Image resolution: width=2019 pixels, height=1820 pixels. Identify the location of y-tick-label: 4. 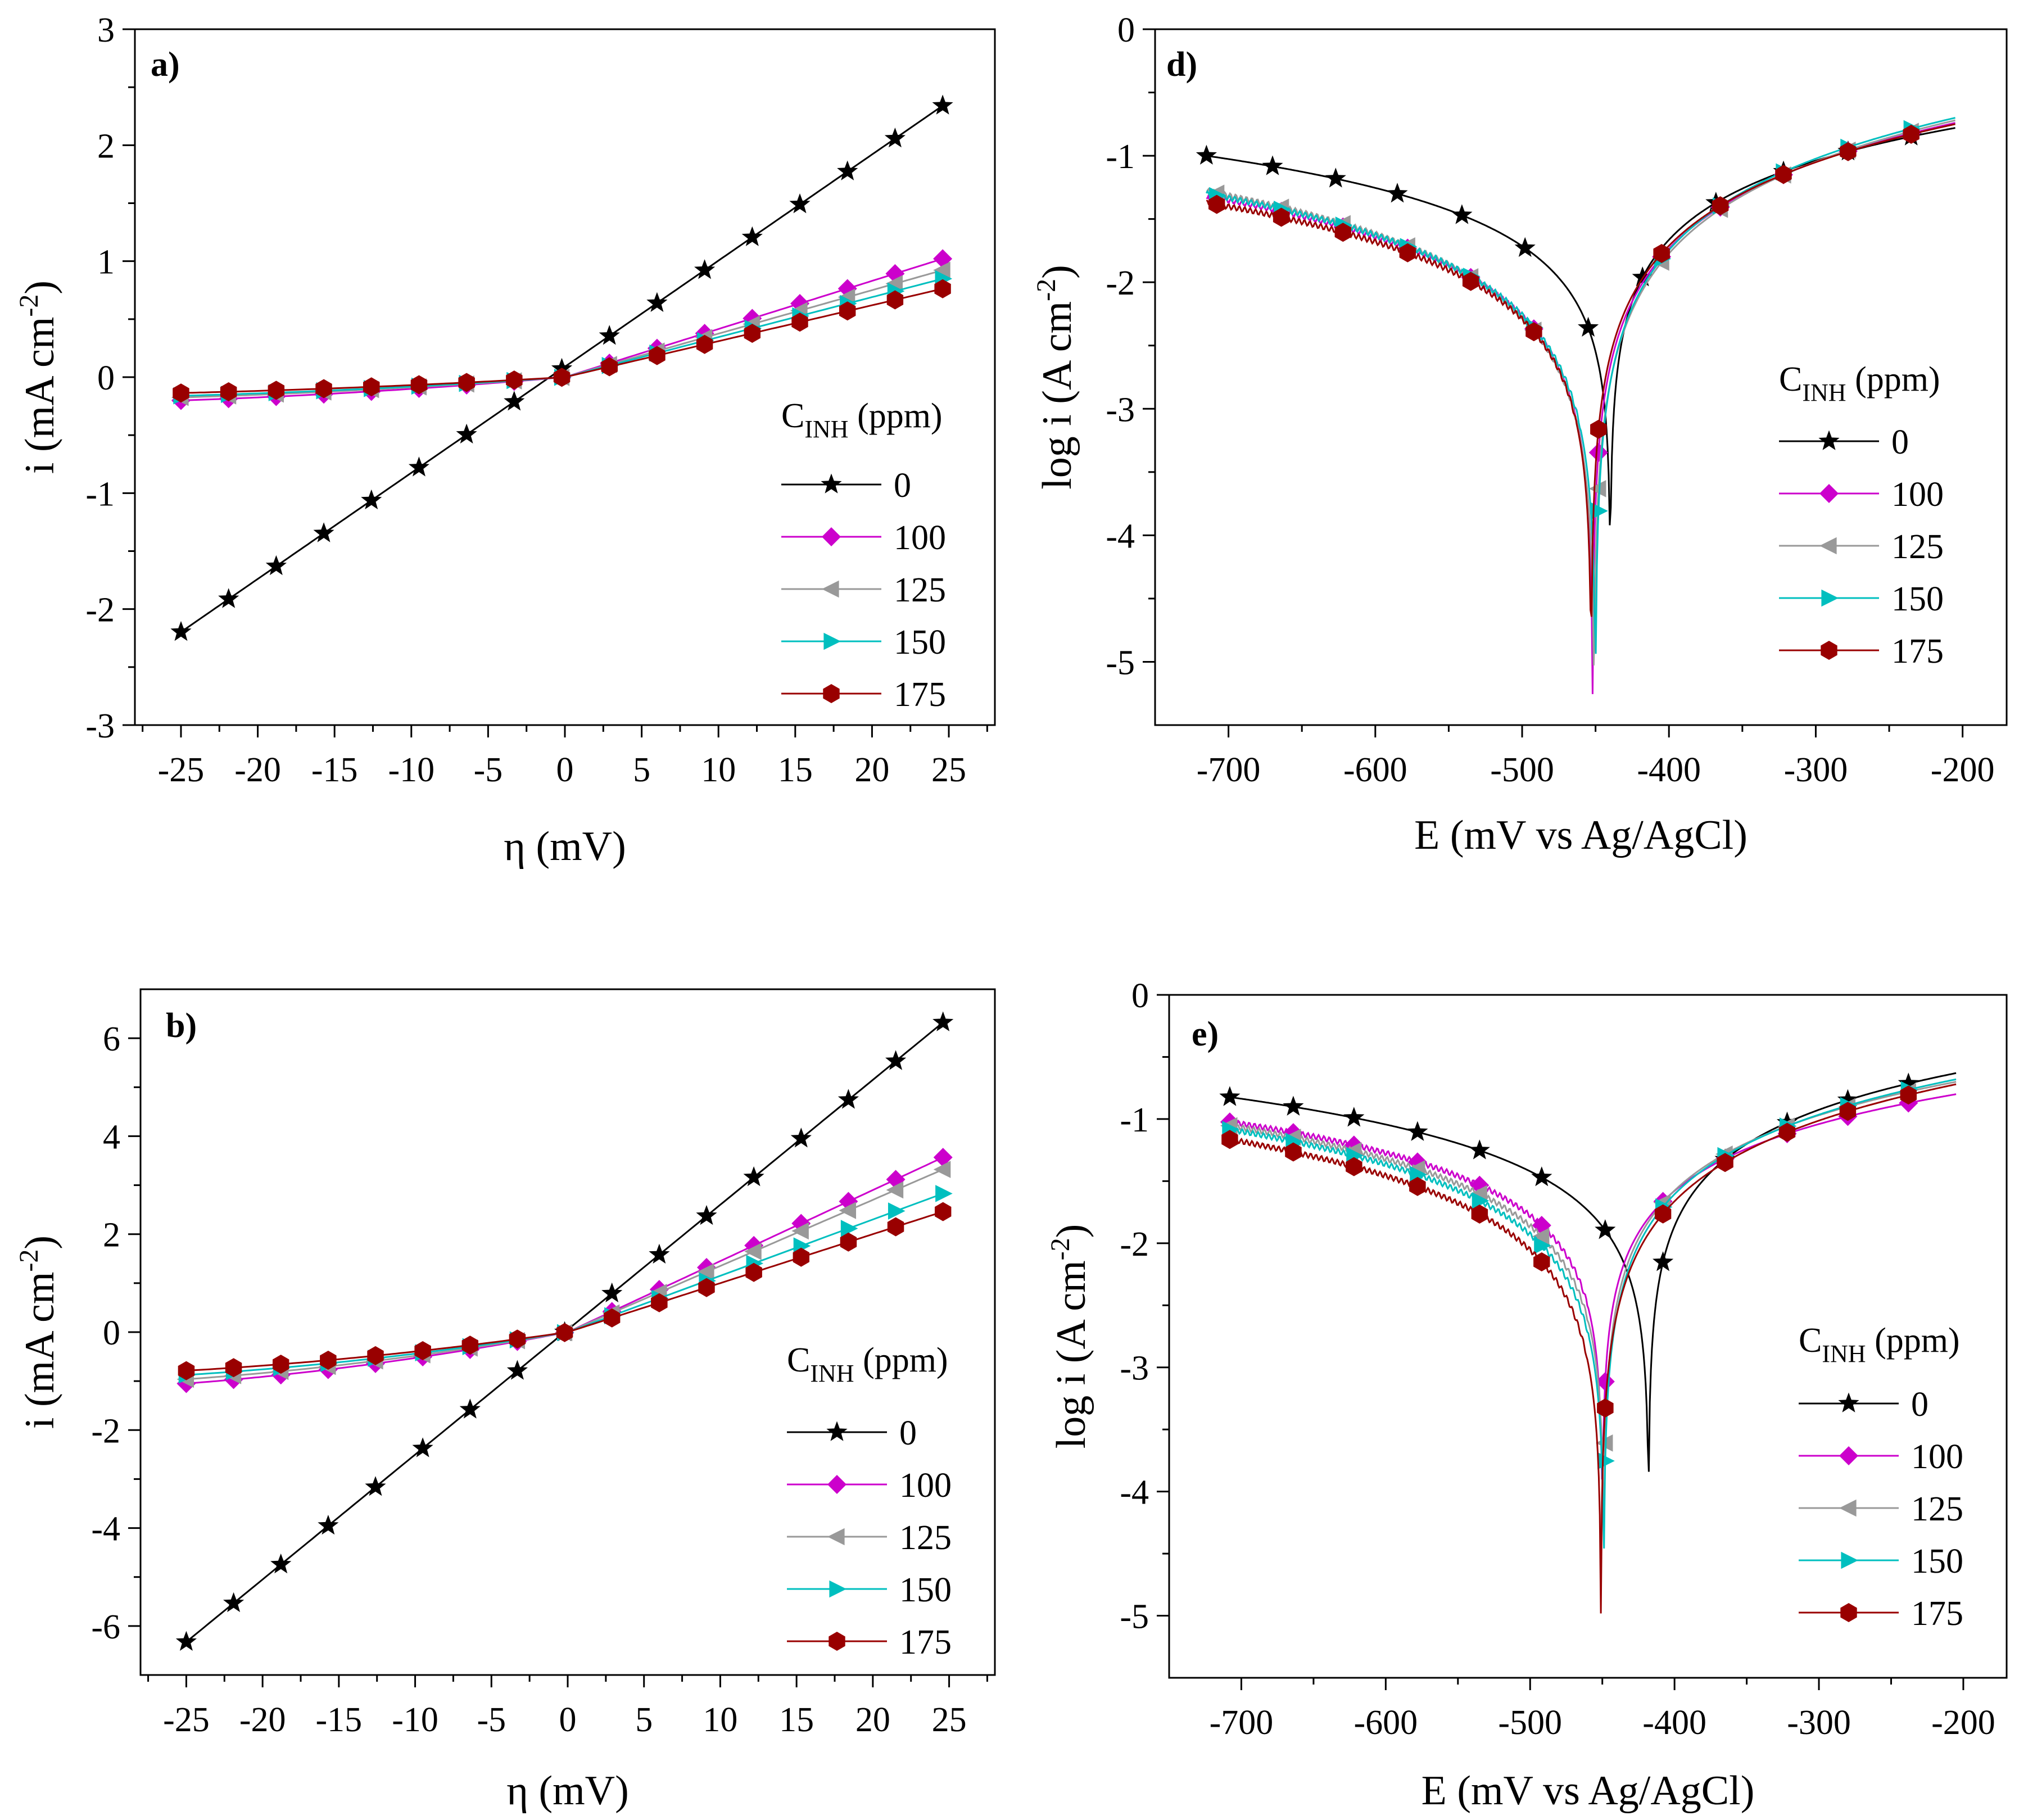
(111, 1137).